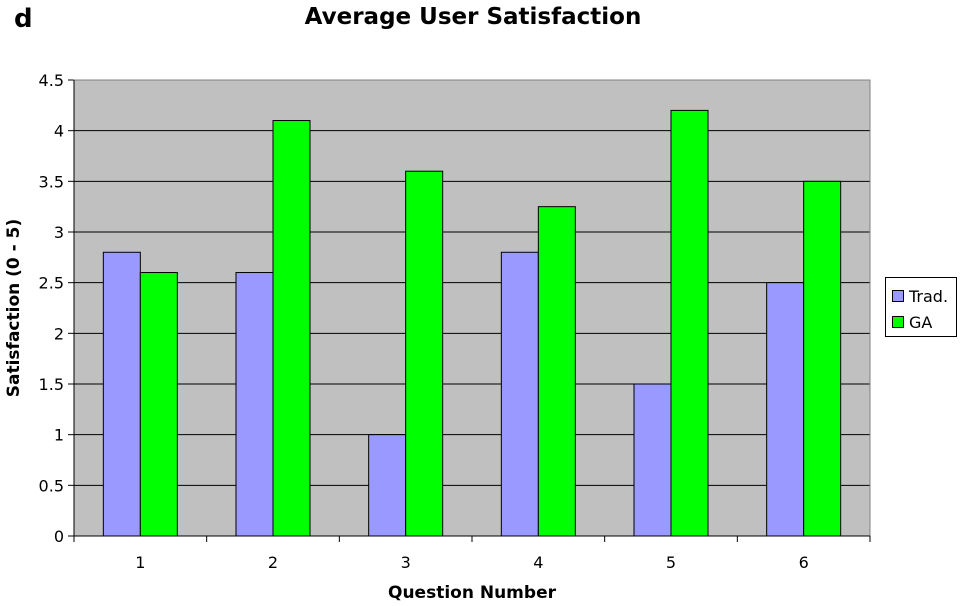  Describe the element at coordinates (291, 328) in the screenshot. I see `bar-ga-q2` at that location.